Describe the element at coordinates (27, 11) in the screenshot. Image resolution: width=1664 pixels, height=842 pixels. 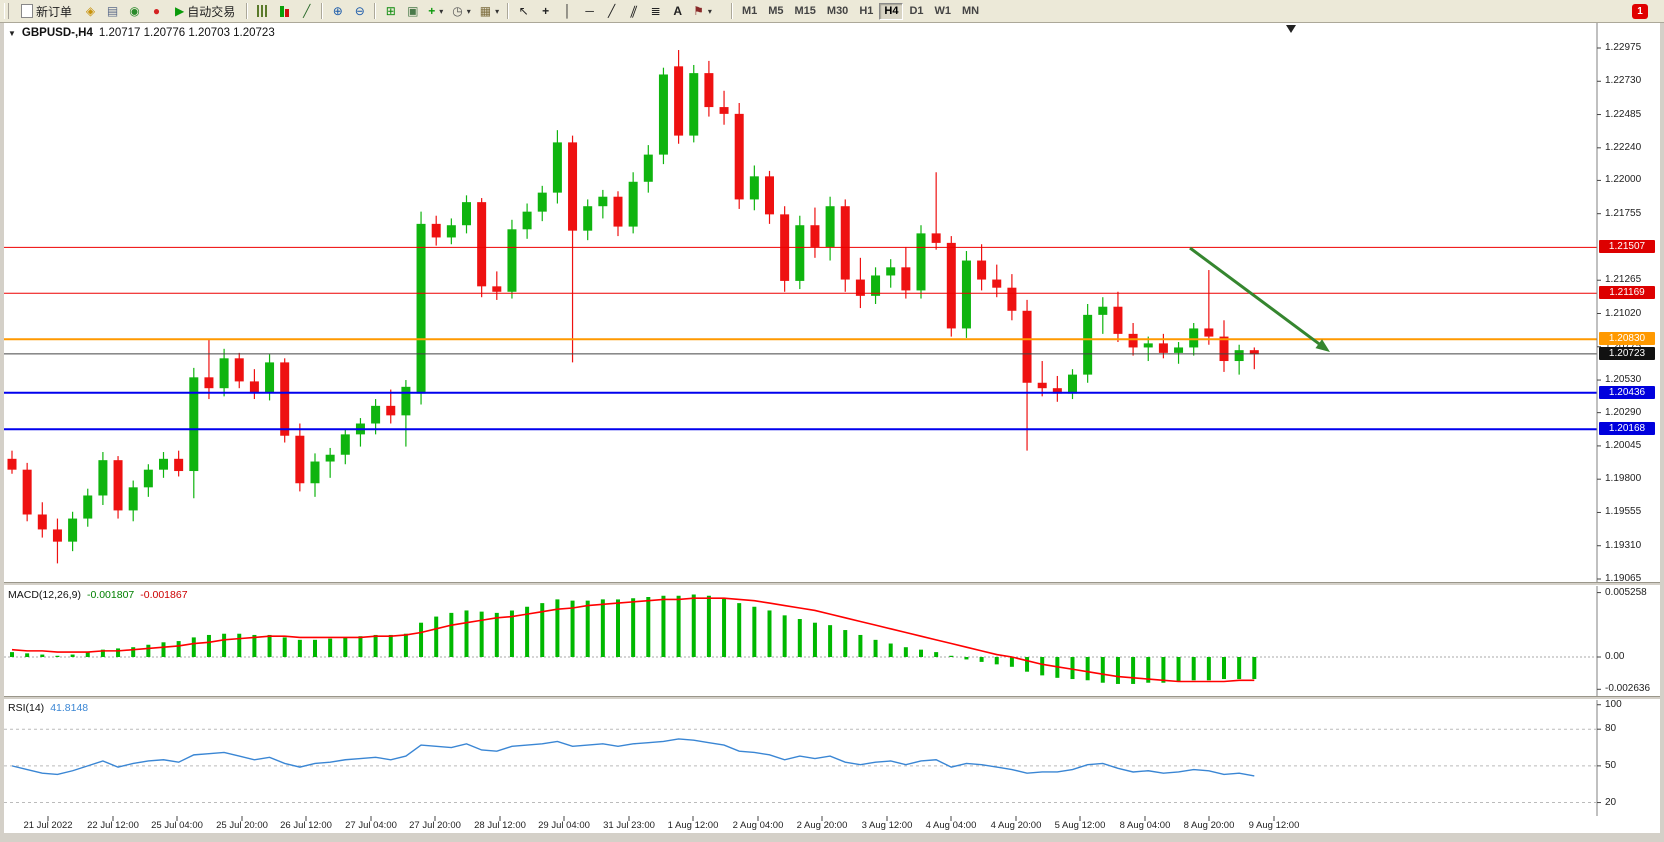
I see `new-order-icon` at that location.